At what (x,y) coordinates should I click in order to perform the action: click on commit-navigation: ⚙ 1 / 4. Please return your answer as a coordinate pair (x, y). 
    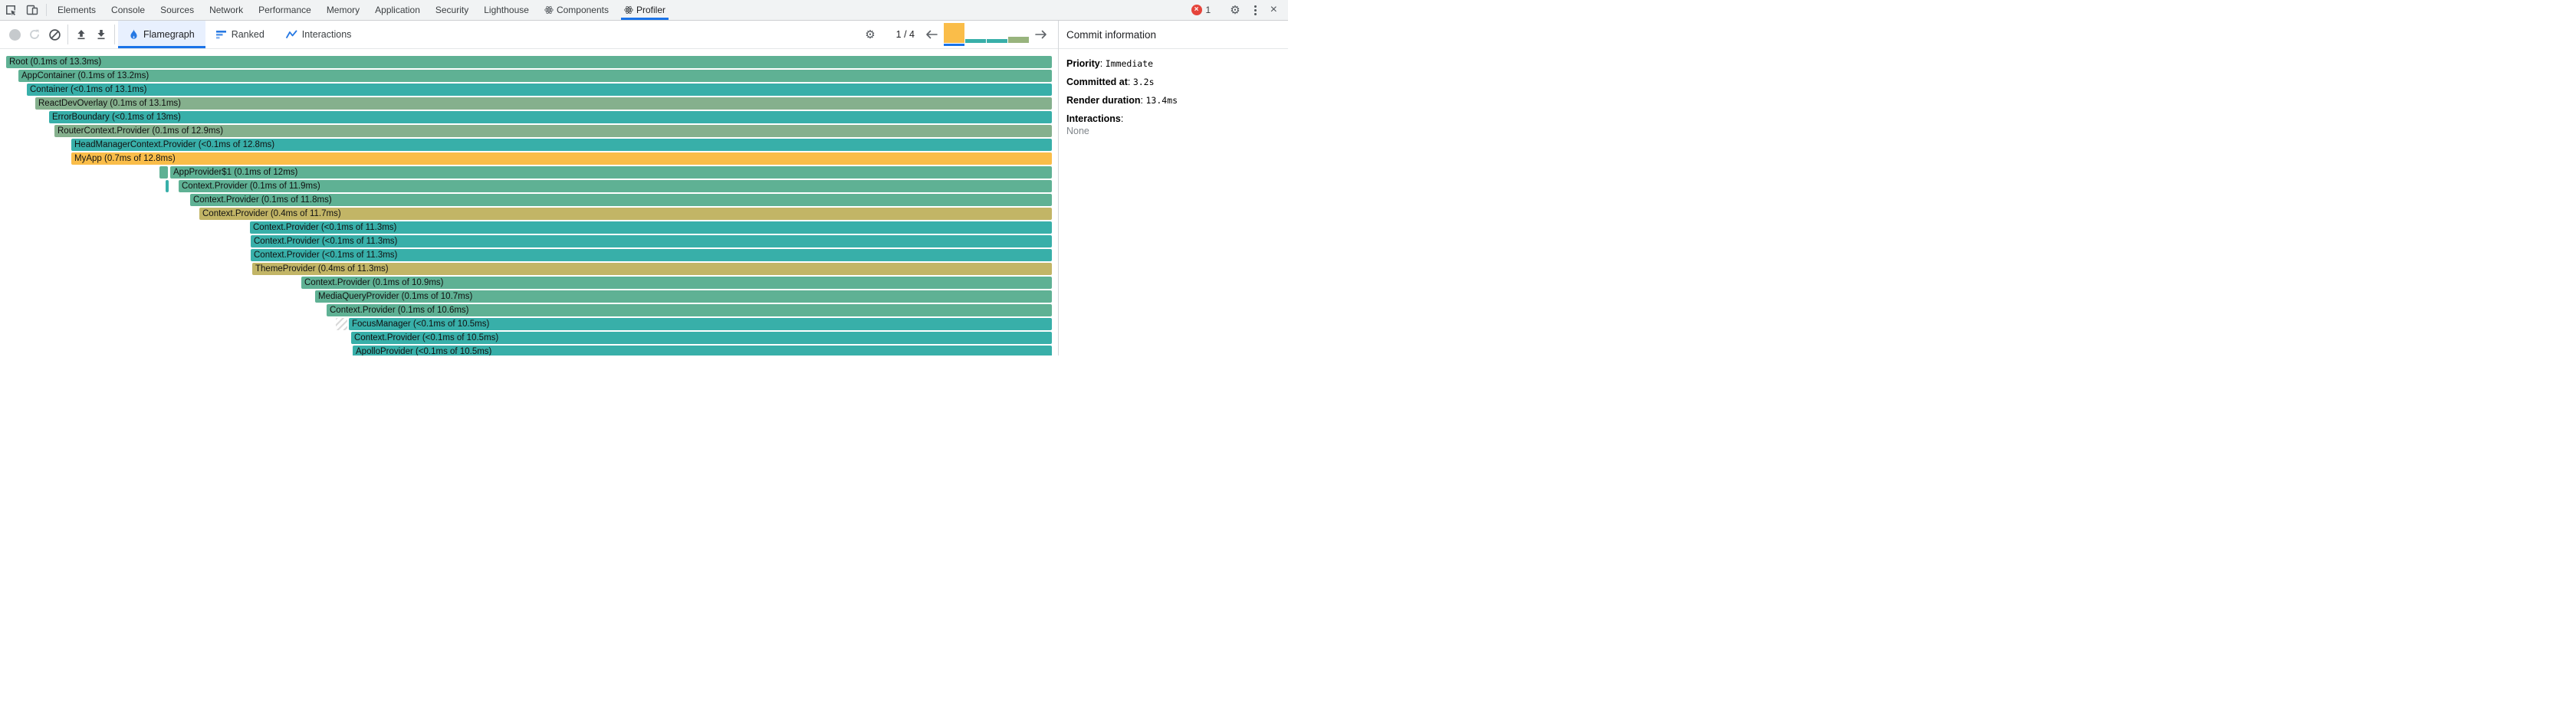
    Looking at the image, I should click on (958, 34).